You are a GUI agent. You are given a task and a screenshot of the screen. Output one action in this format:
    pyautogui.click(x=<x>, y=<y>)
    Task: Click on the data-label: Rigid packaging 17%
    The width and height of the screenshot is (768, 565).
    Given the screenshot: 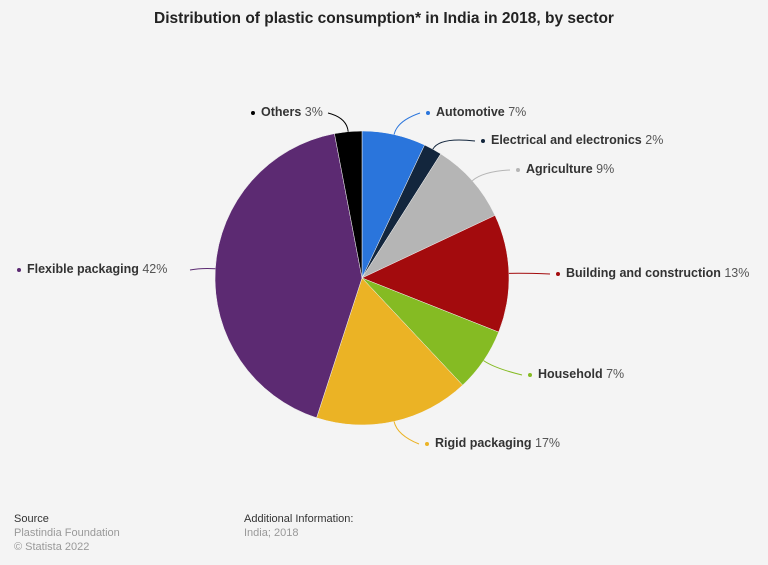 What is the action you would take?
    pyautogui.click(x=492, y=443)
    